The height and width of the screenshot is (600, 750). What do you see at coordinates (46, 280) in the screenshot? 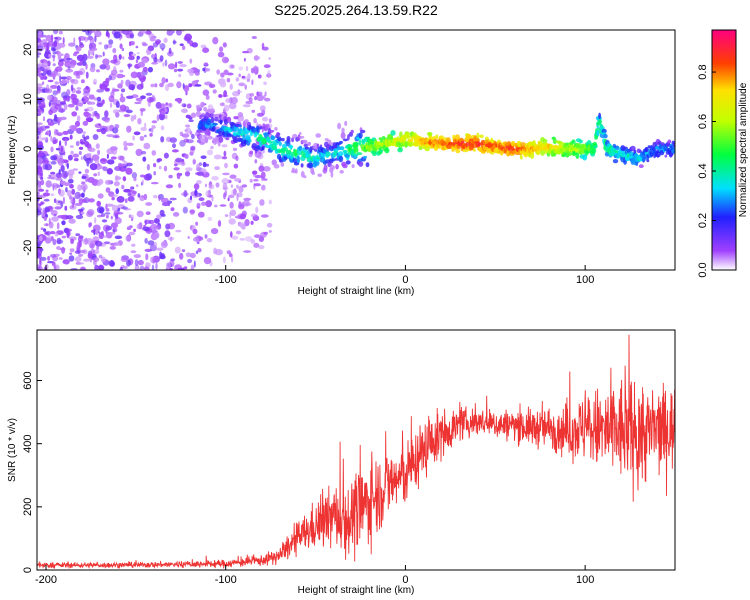
I see `x-tick-label: -200` at bounding box center [46, 280].